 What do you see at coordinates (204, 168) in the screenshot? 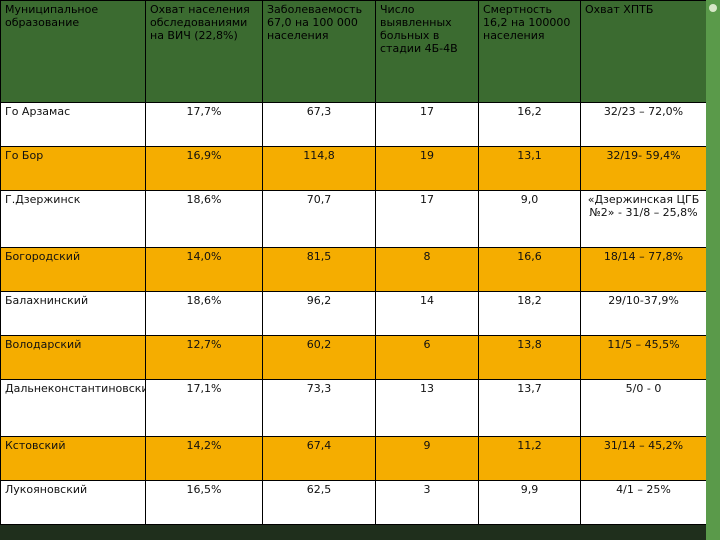
I see `cell-hiv-coverage: 16,9%` at bounding box center [204, 168].